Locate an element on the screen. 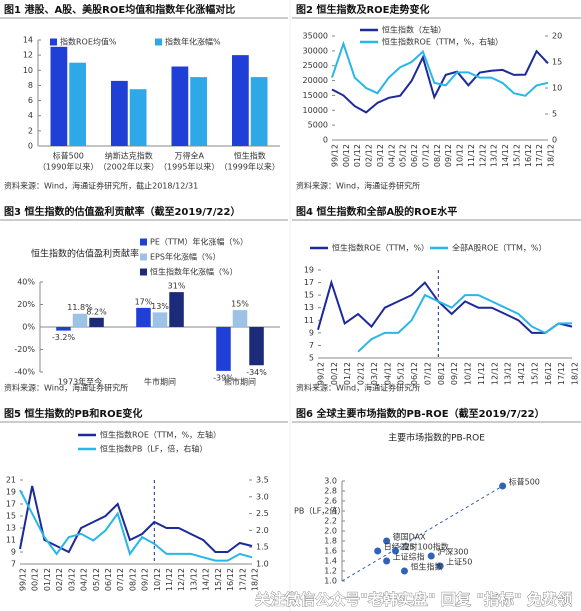 The width and height of the screenshot is (581, 611). legend-label: 恒生指数（左轴） is located at coordinates (414, 30).